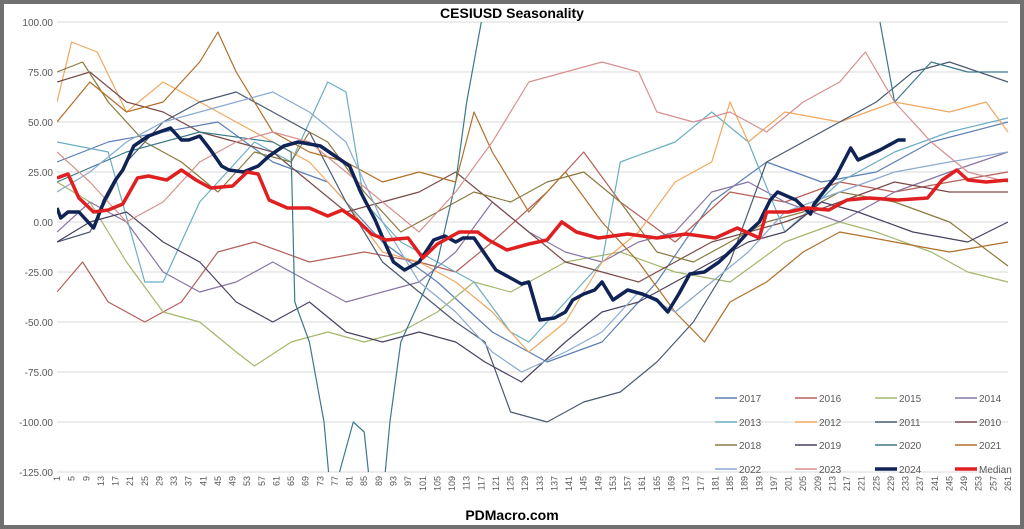  I want to click on footer-source: PDMacro.com, so click(511, 515).